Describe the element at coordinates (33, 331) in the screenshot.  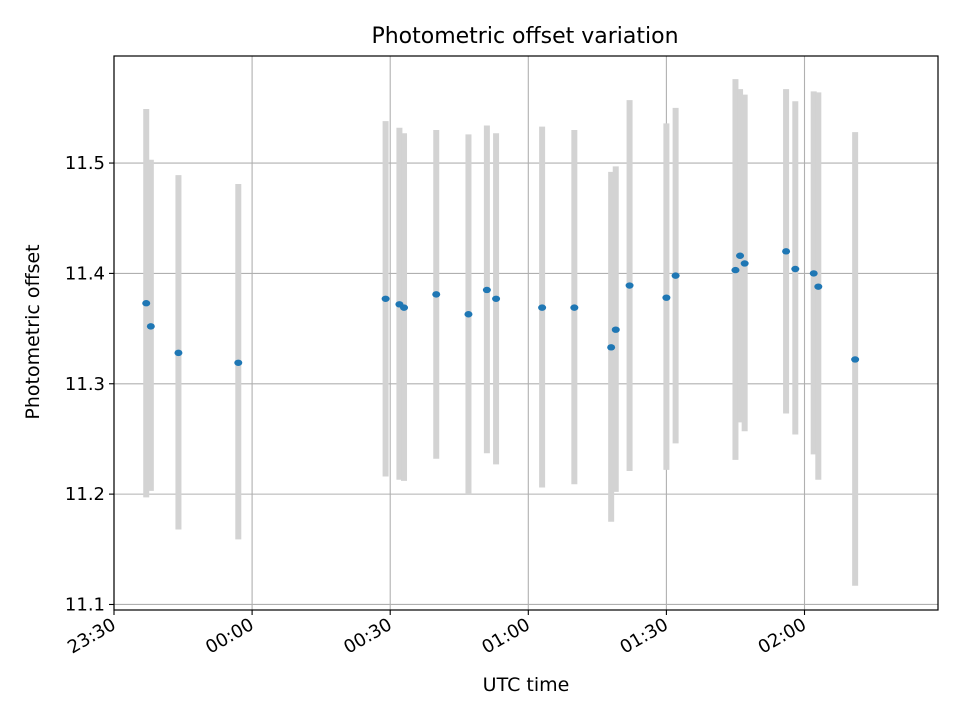
I see `y-axis-label: Photometric offset` at that location.